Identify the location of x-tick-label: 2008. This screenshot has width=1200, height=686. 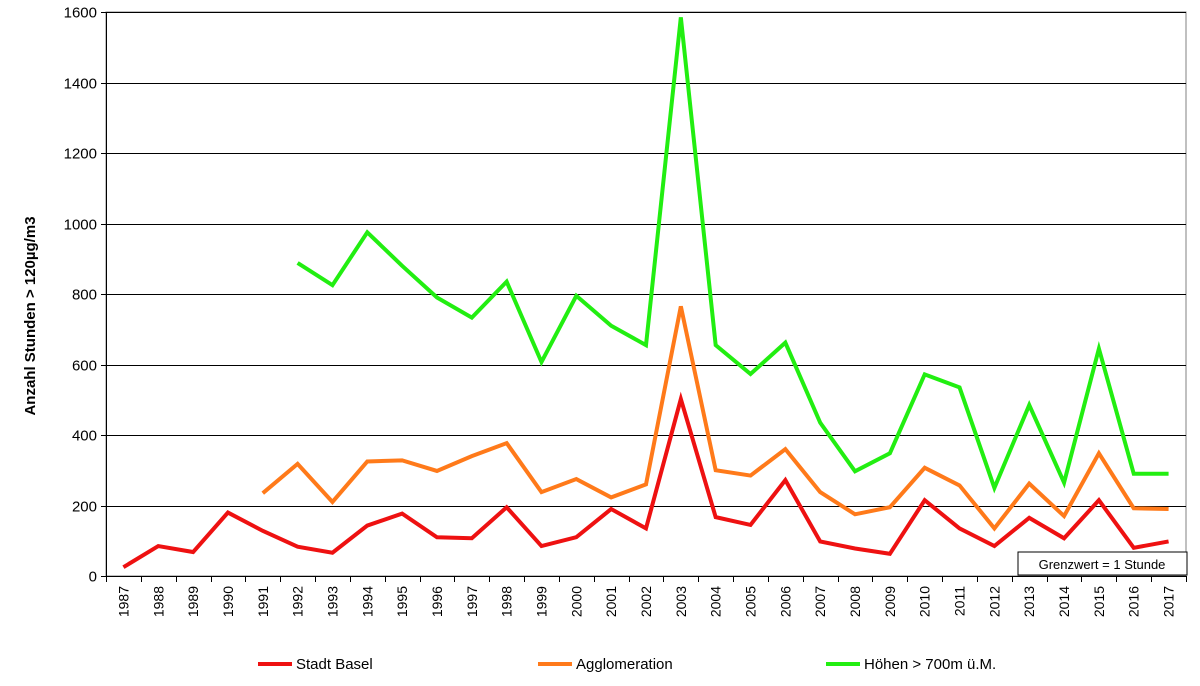
(855, 601).